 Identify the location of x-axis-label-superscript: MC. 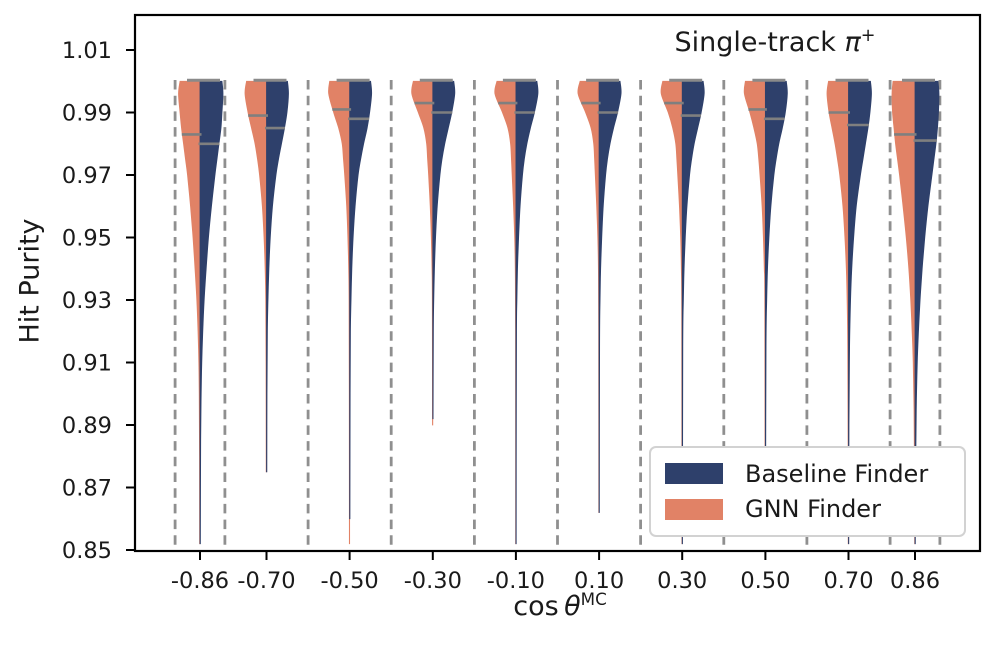
(593, 599).